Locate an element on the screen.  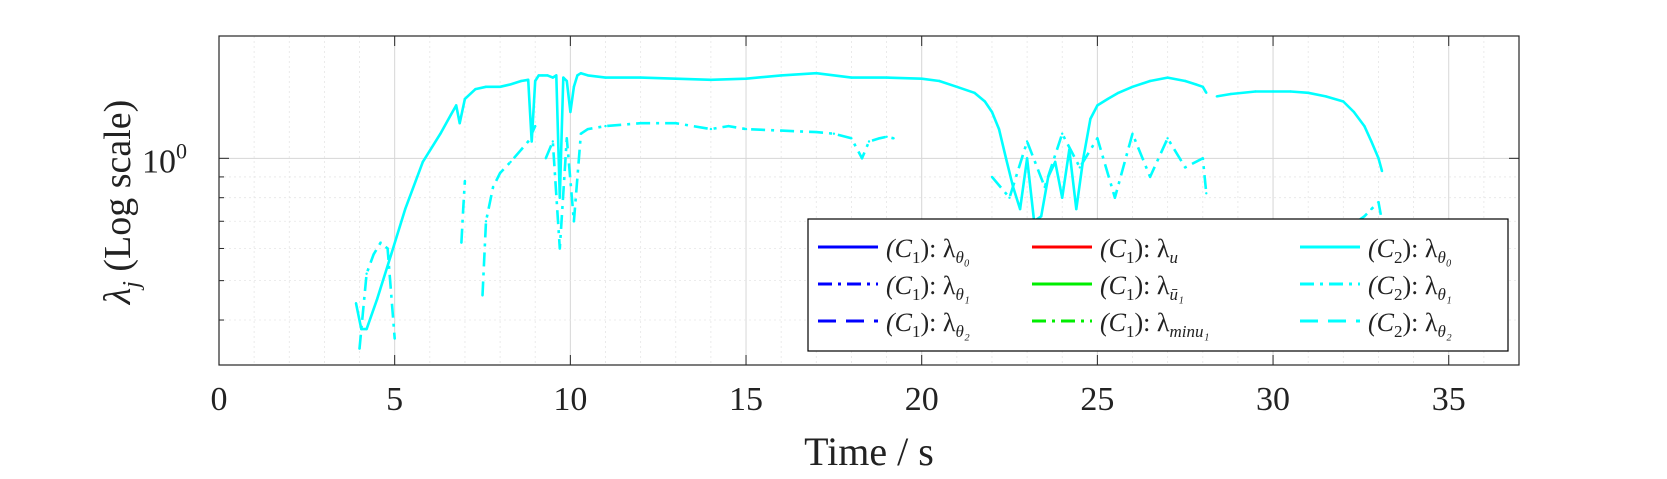
x-tick-label: 35 is located at coordinates (1449, 399).